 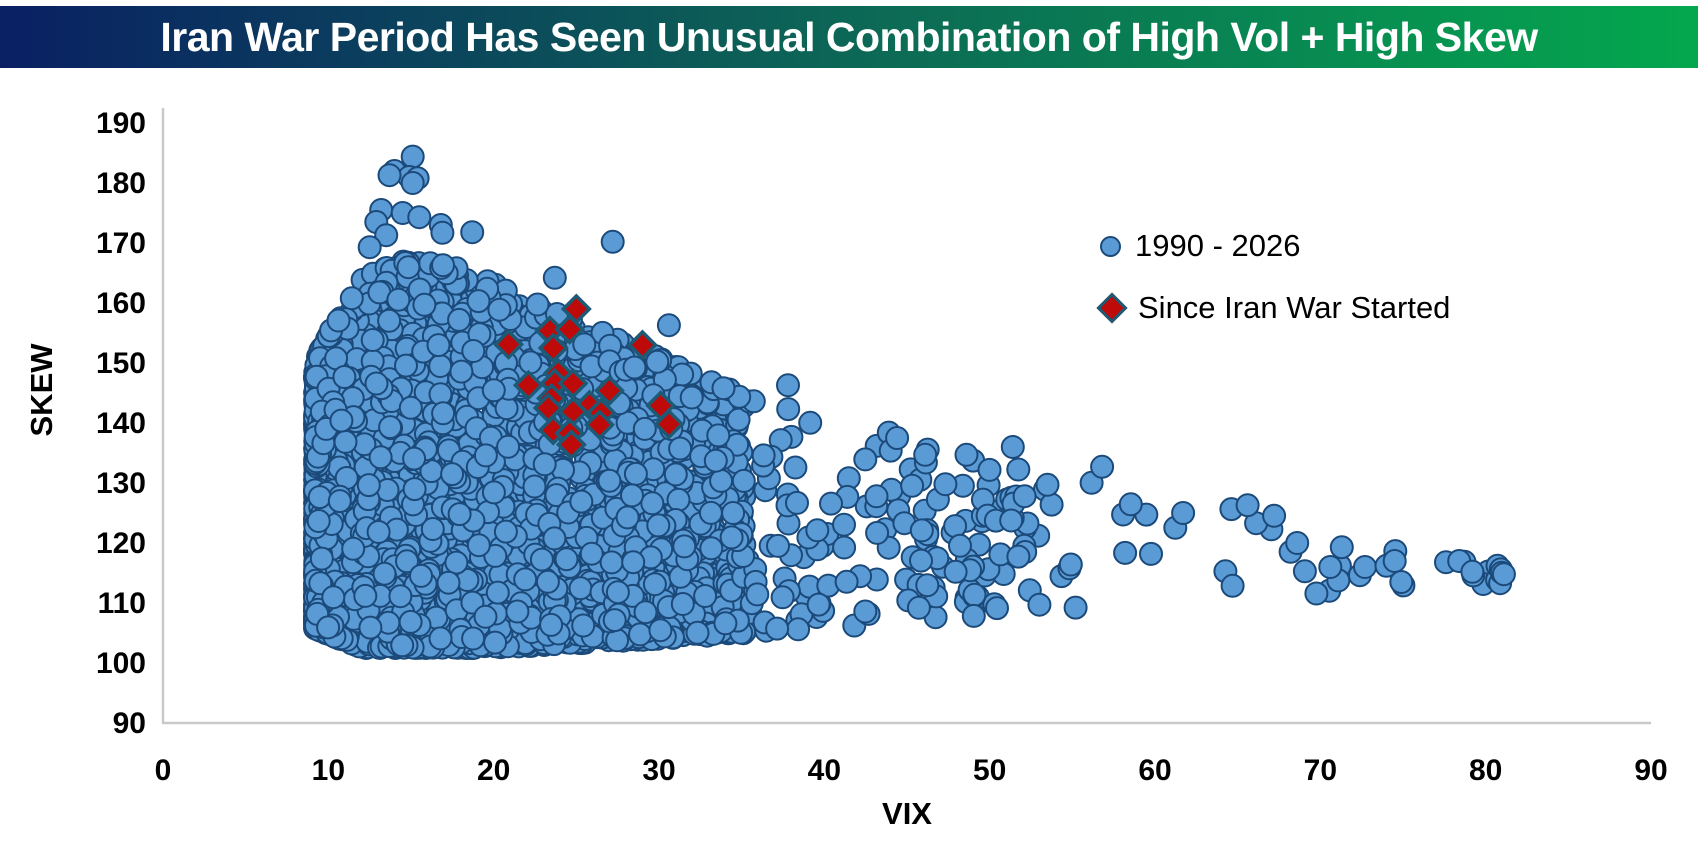 What do you see at coordinates (121, 663) in the screenshot?
I see `y-tick-label: 100` at bounding box center [121, 663].